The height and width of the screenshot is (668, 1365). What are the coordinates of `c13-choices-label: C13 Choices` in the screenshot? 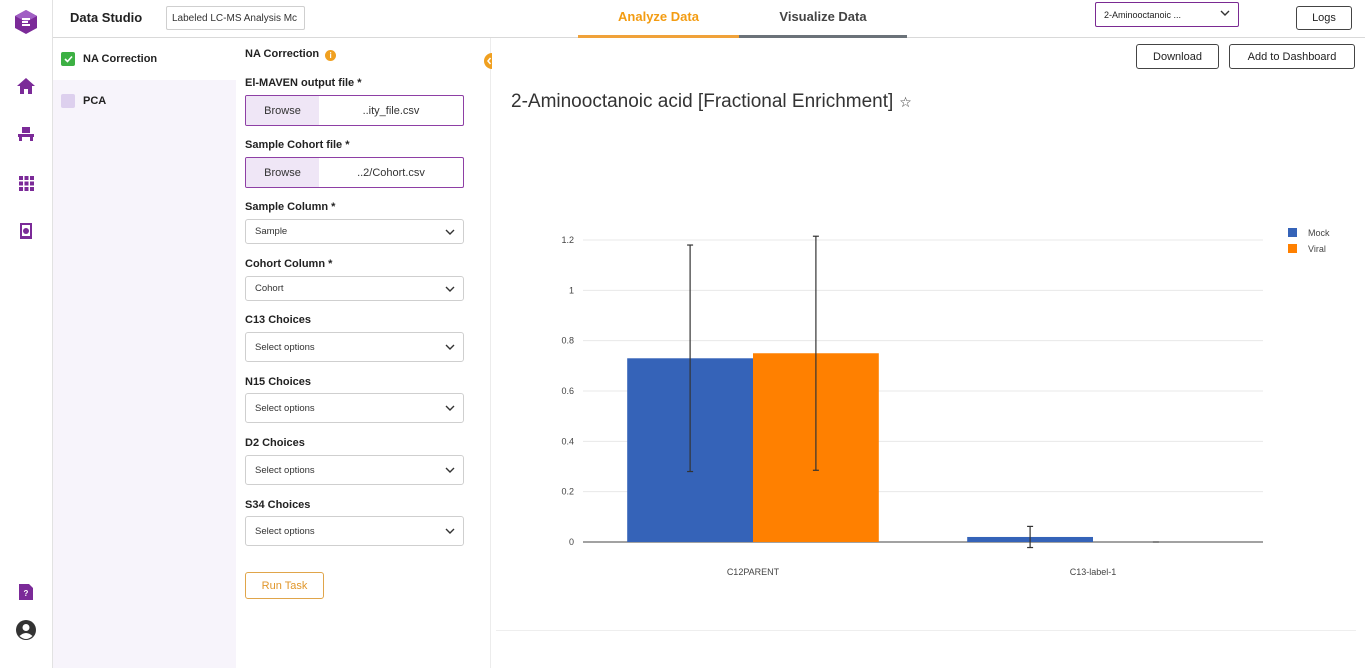 It's located at (278, 320).